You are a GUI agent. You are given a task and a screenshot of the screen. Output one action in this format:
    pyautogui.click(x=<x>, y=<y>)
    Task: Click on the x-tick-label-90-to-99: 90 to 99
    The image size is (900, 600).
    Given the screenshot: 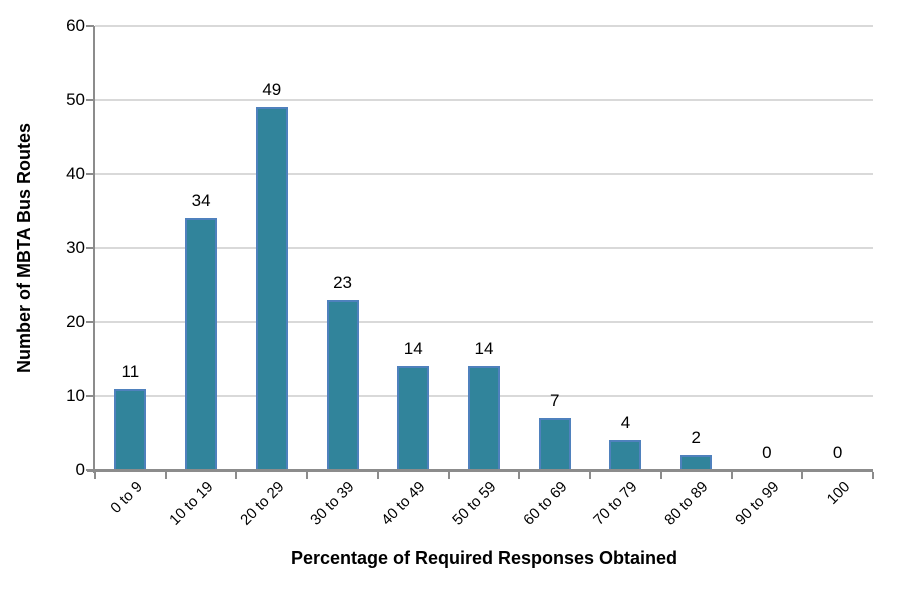 What is the action you would take?
    pyautogui.click(x=757, y=503)
    